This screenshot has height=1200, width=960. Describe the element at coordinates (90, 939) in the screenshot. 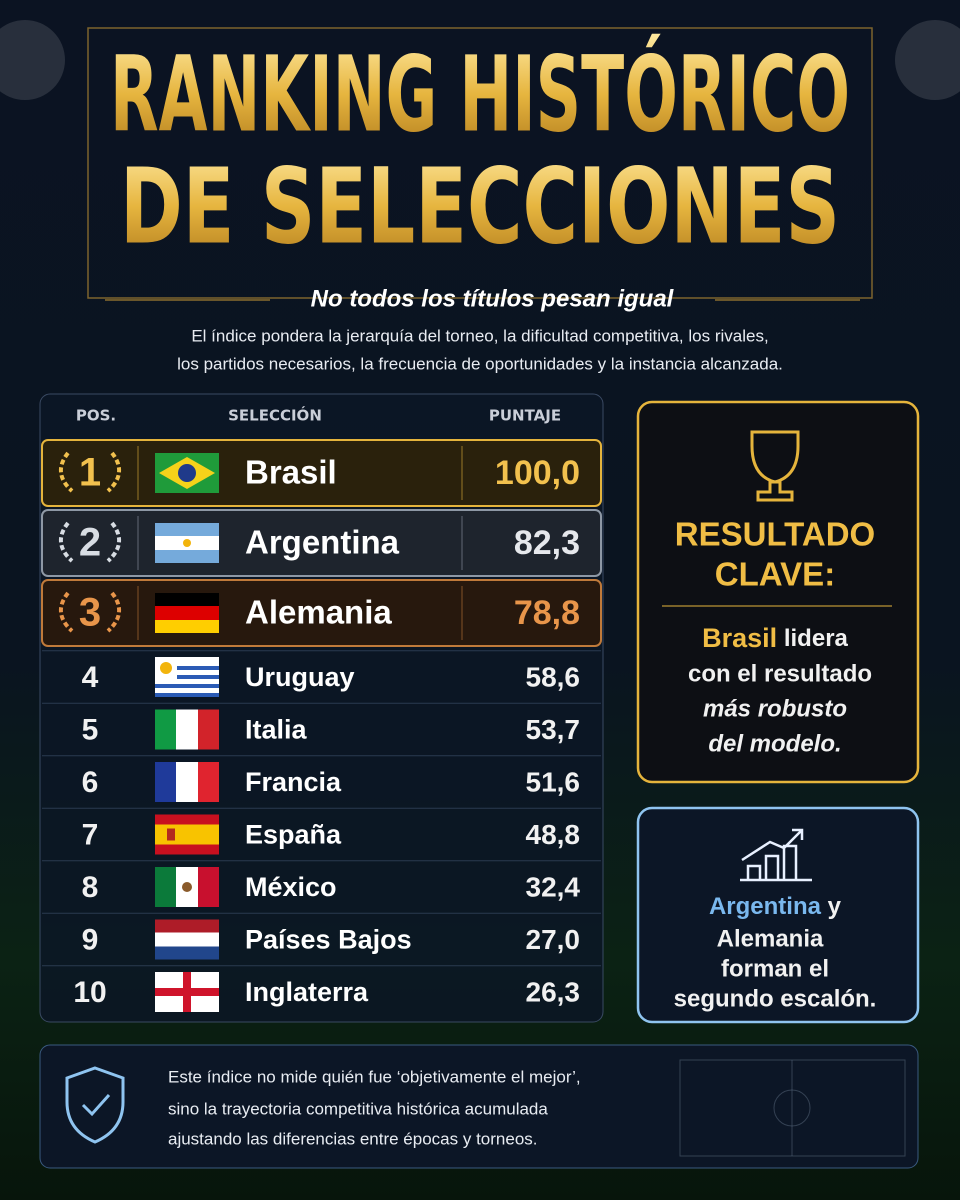

I see `position: 9` at that location.